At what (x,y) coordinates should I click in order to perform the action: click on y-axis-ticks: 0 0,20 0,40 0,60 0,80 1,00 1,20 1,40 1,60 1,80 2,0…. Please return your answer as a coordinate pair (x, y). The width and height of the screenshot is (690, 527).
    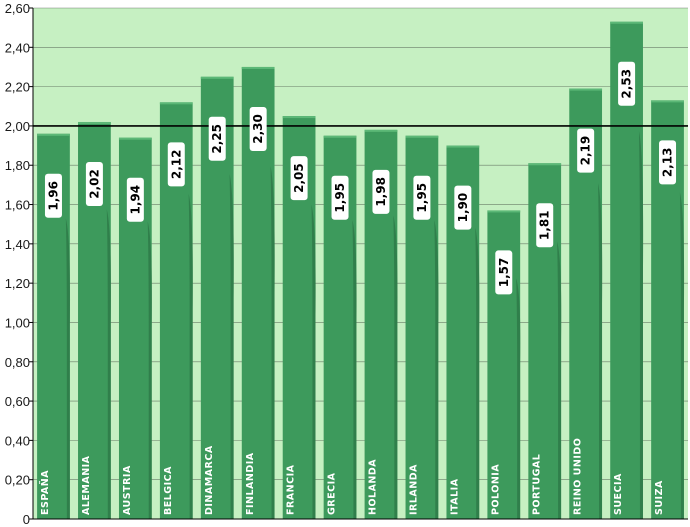
    Looking at the image, I should click on (19, 264).